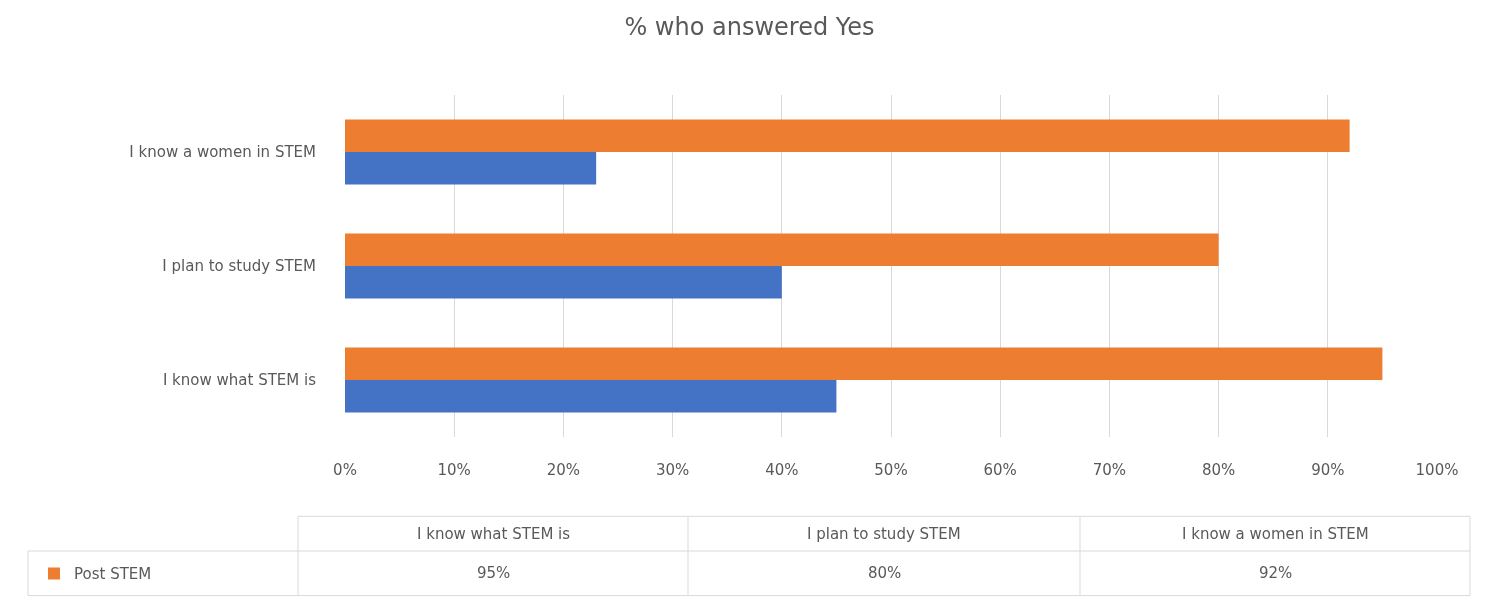  Describe the element at coordinates (1109, 470) in the screenshot. I see `x-tick-label: 70%` at that location.